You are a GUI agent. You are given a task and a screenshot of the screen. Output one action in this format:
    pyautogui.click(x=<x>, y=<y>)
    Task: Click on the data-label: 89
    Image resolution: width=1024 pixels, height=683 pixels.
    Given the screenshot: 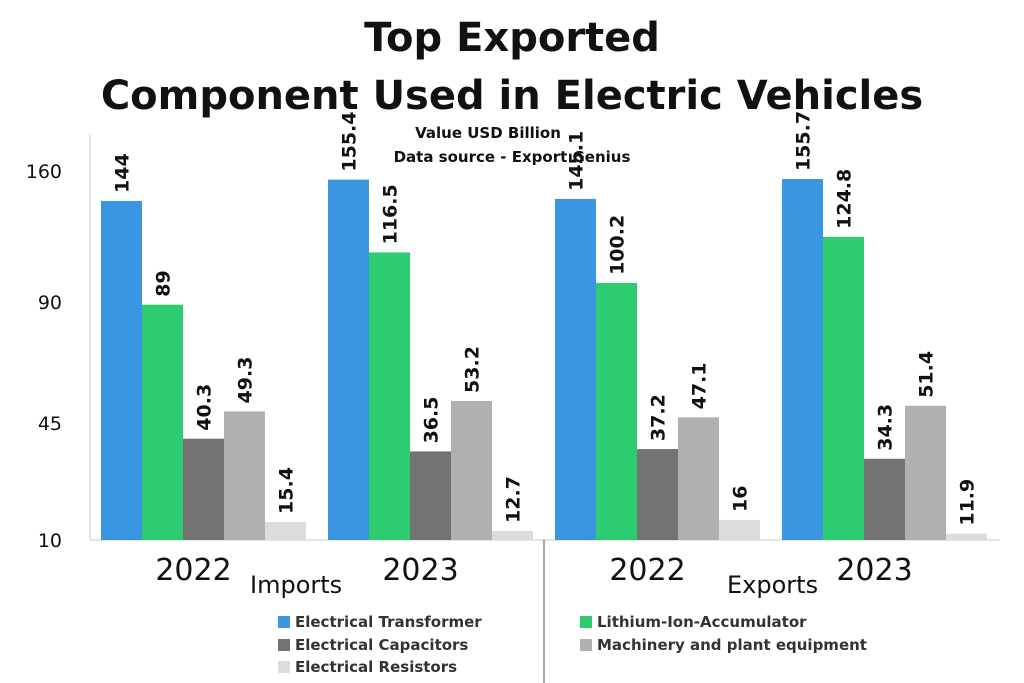 What is the action you would take?
    pyautogui.click(x=164, y=283)
    